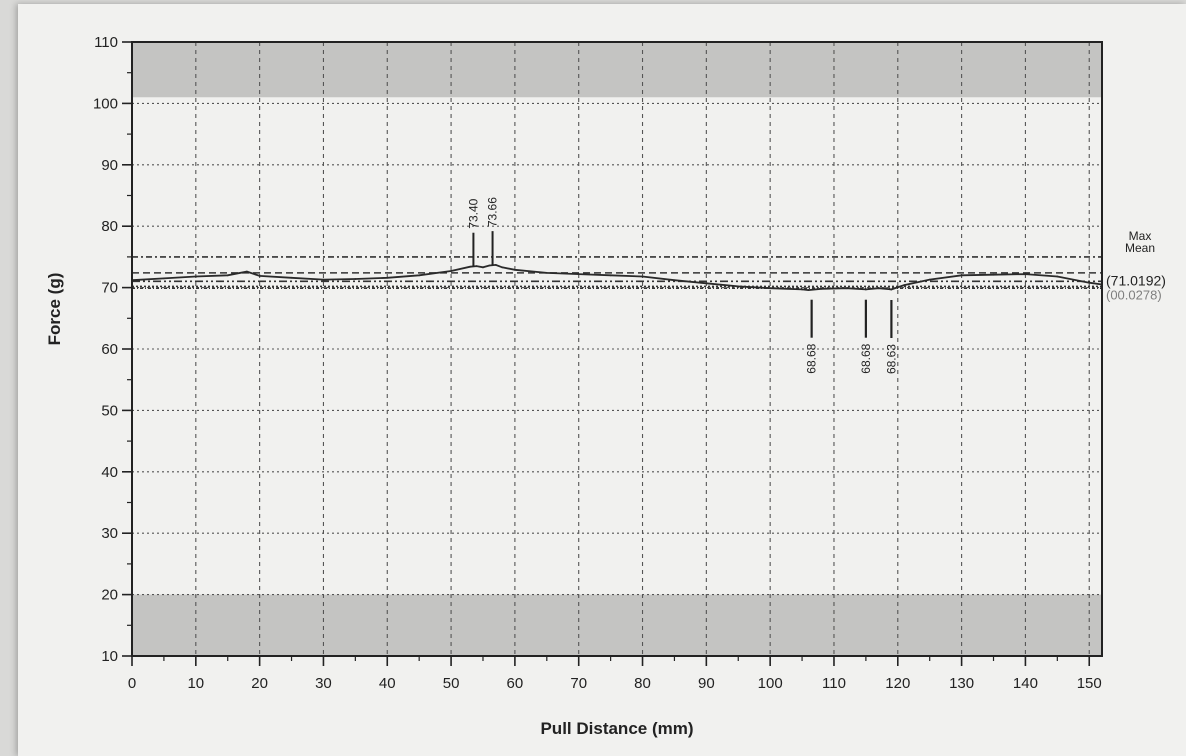 Image resolution: width=1186 pixels, height=756 pixels. What do you see at coordinates (109, 595) in the screenshot?
I see `y-tick-label-20: 20` at bounding box center [109, 595].